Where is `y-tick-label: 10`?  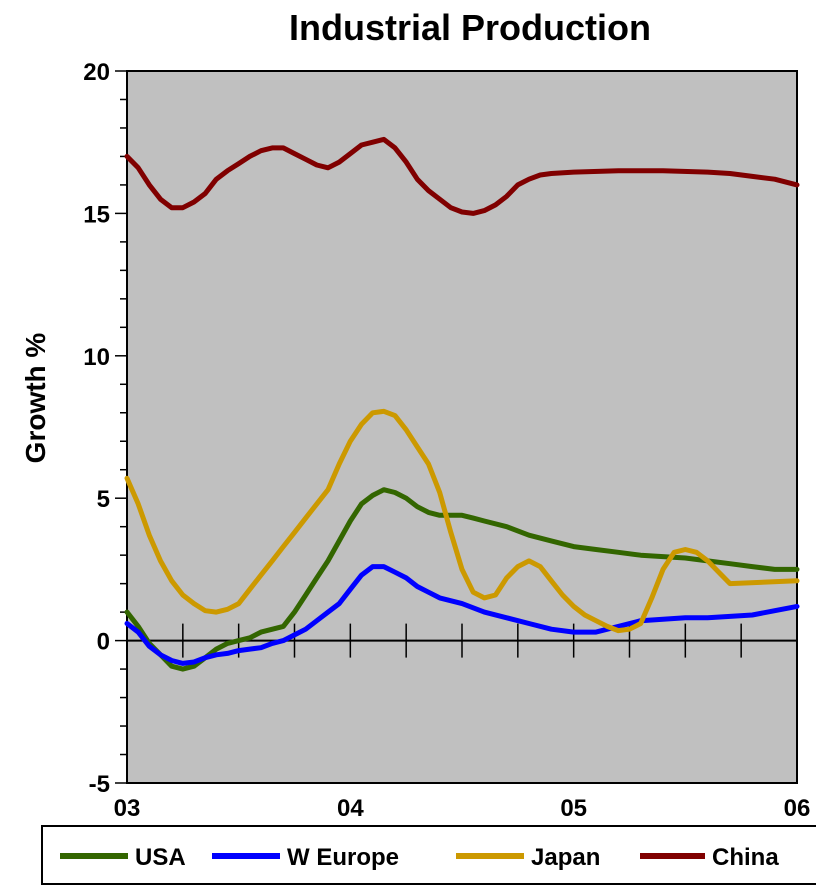
y-tick-label: 10 is located at coordinates (96, 357).